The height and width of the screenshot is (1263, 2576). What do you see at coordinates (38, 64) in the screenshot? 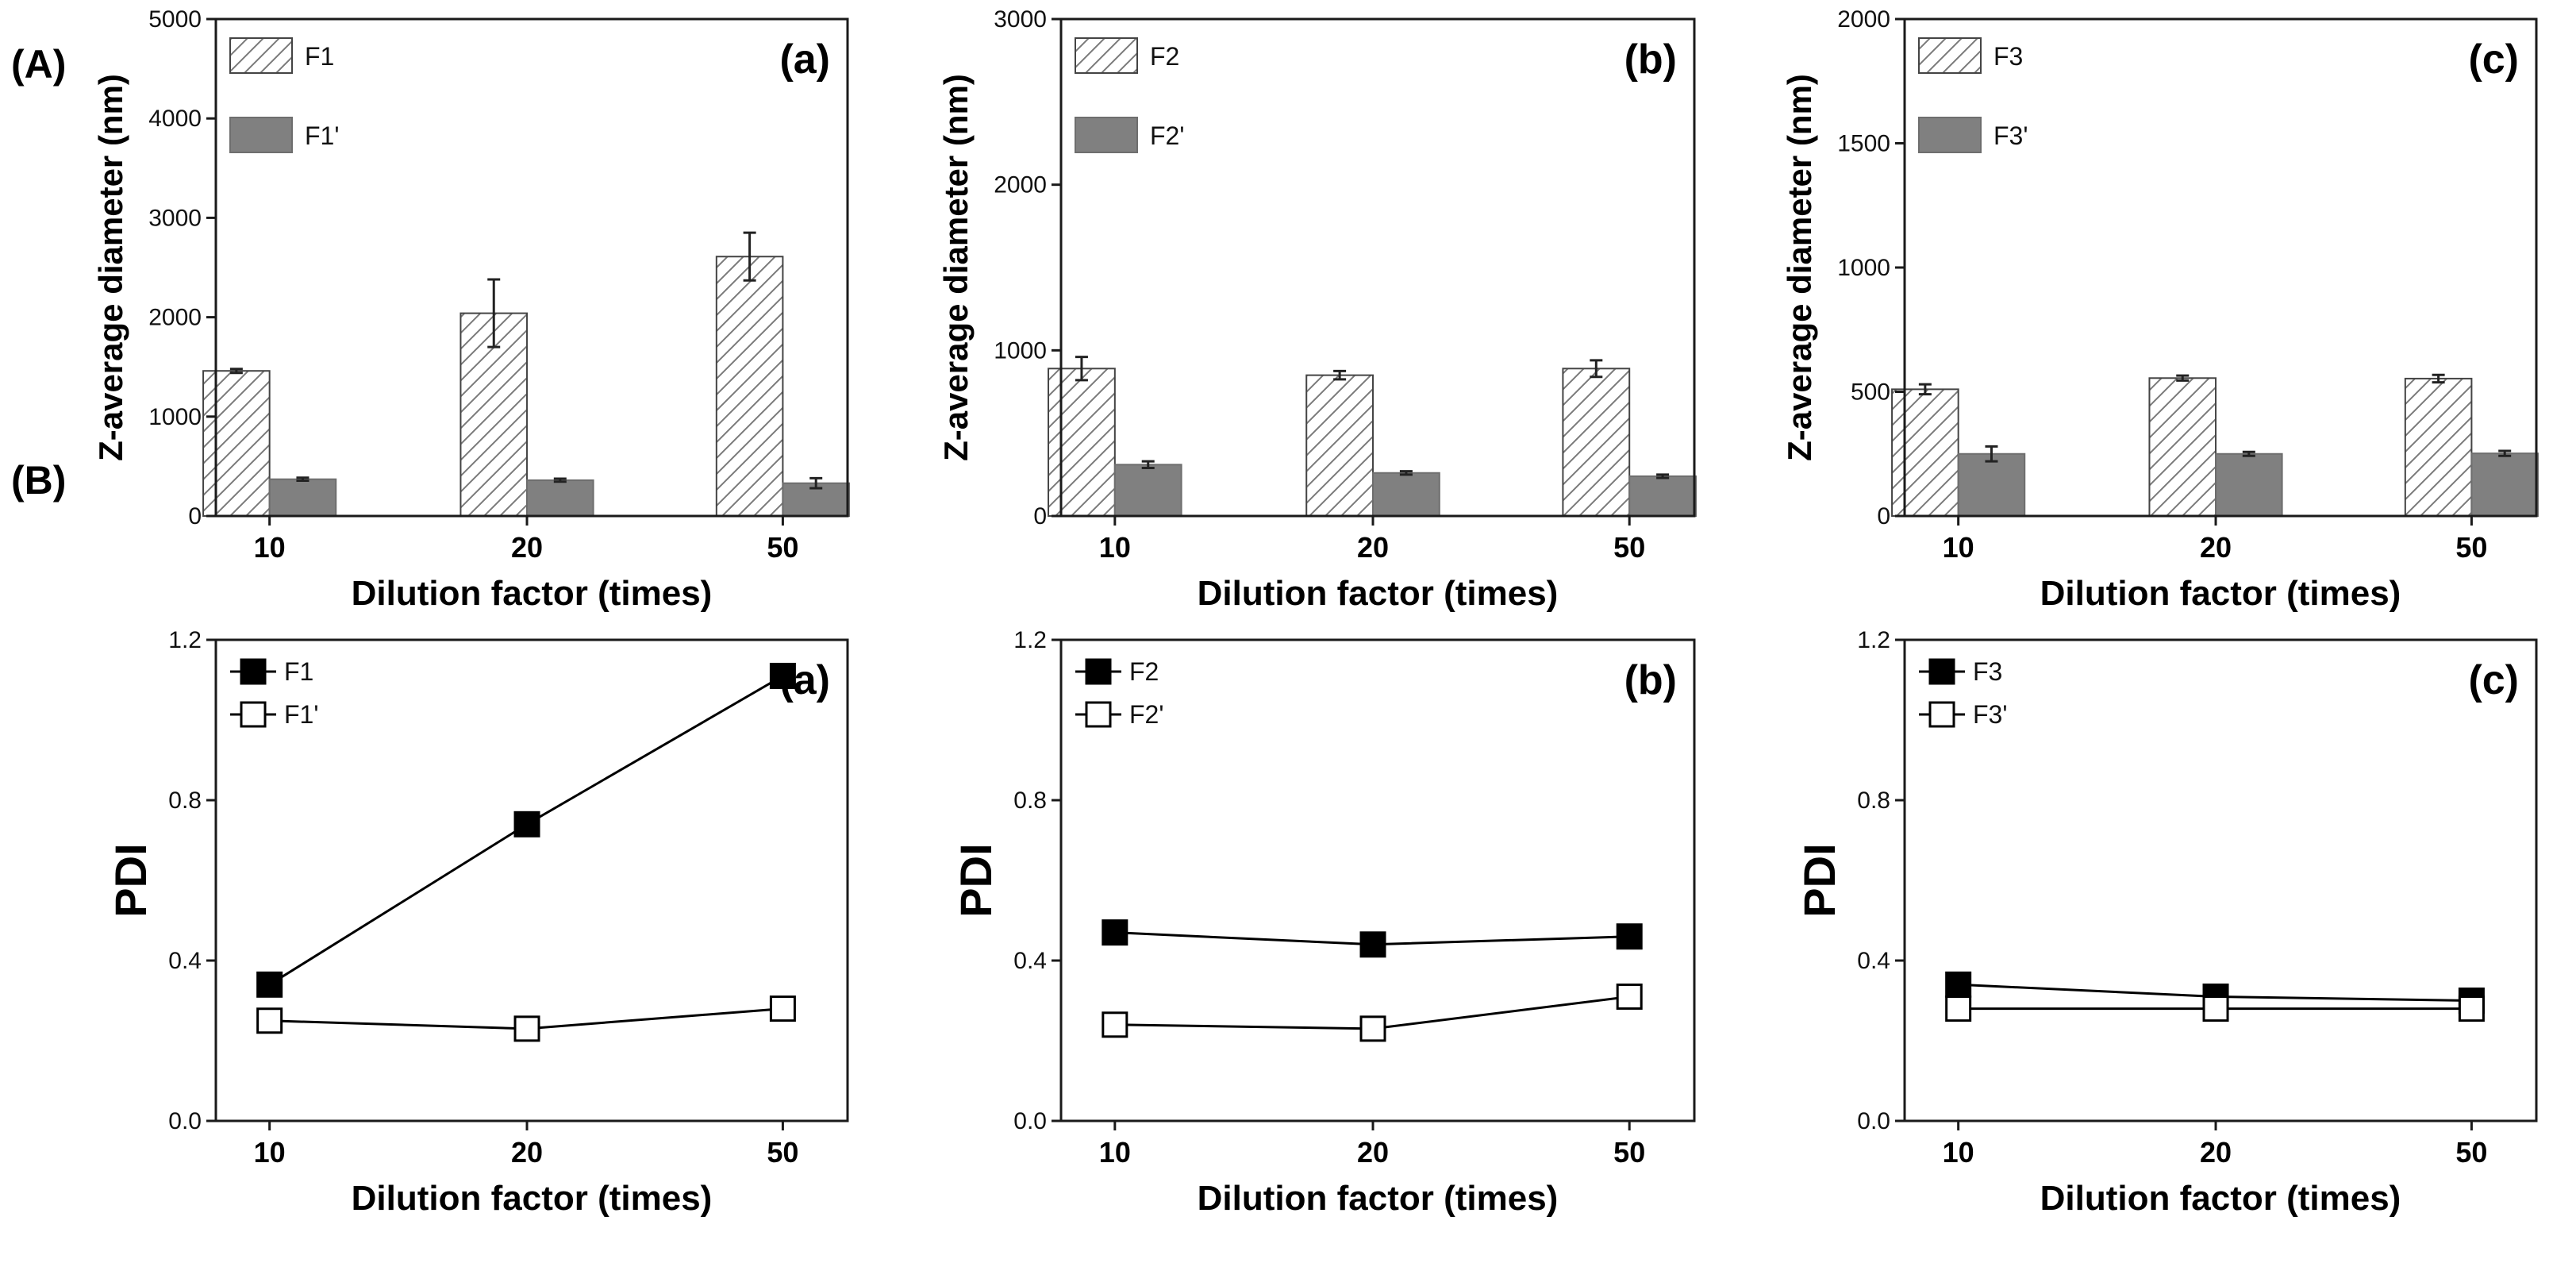
I see `row-label-A: (A)` at bounding box center [38, 64].